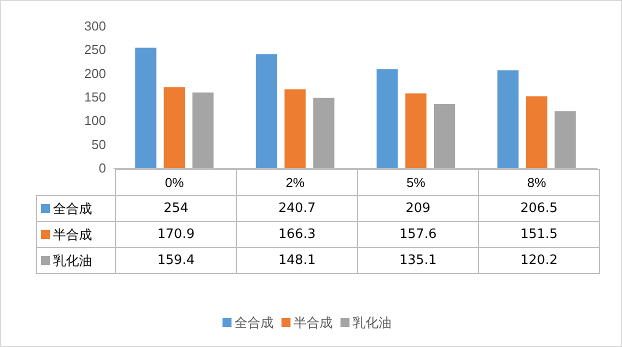  Describe the element at coordinates (99, 144) in the screenshot. I see `y-tick-label: 50` at that location.